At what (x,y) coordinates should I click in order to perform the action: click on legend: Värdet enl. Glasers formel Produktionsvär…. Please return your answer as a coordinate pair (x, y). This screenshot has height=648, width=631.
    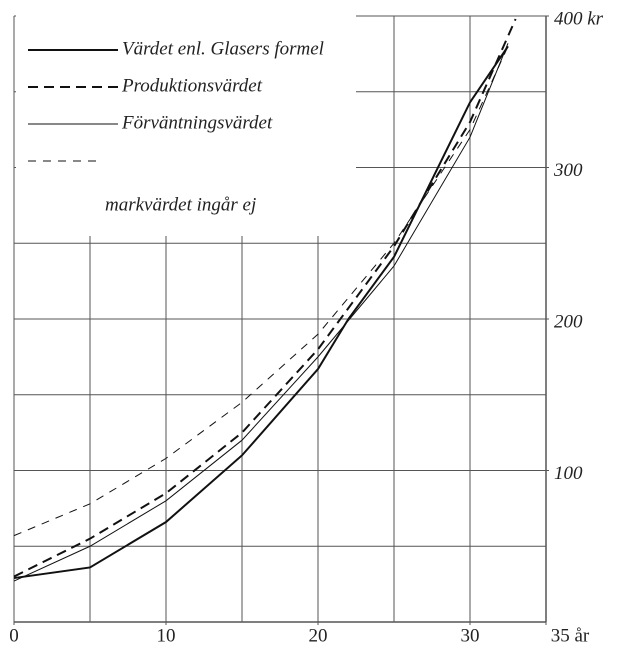
    Looking at the image, I should click on (176, 126).